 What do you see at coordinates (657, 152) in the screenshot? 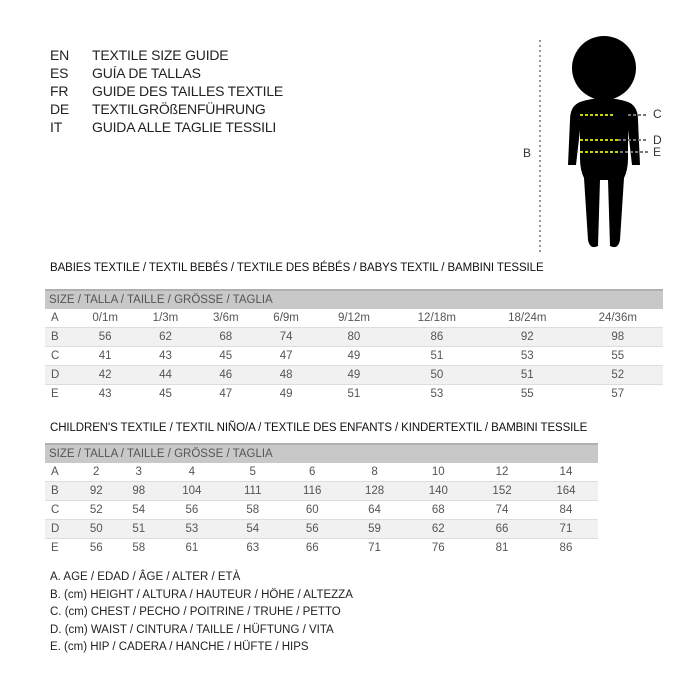
I see `label-e: E` at bounding box center [657, 152].